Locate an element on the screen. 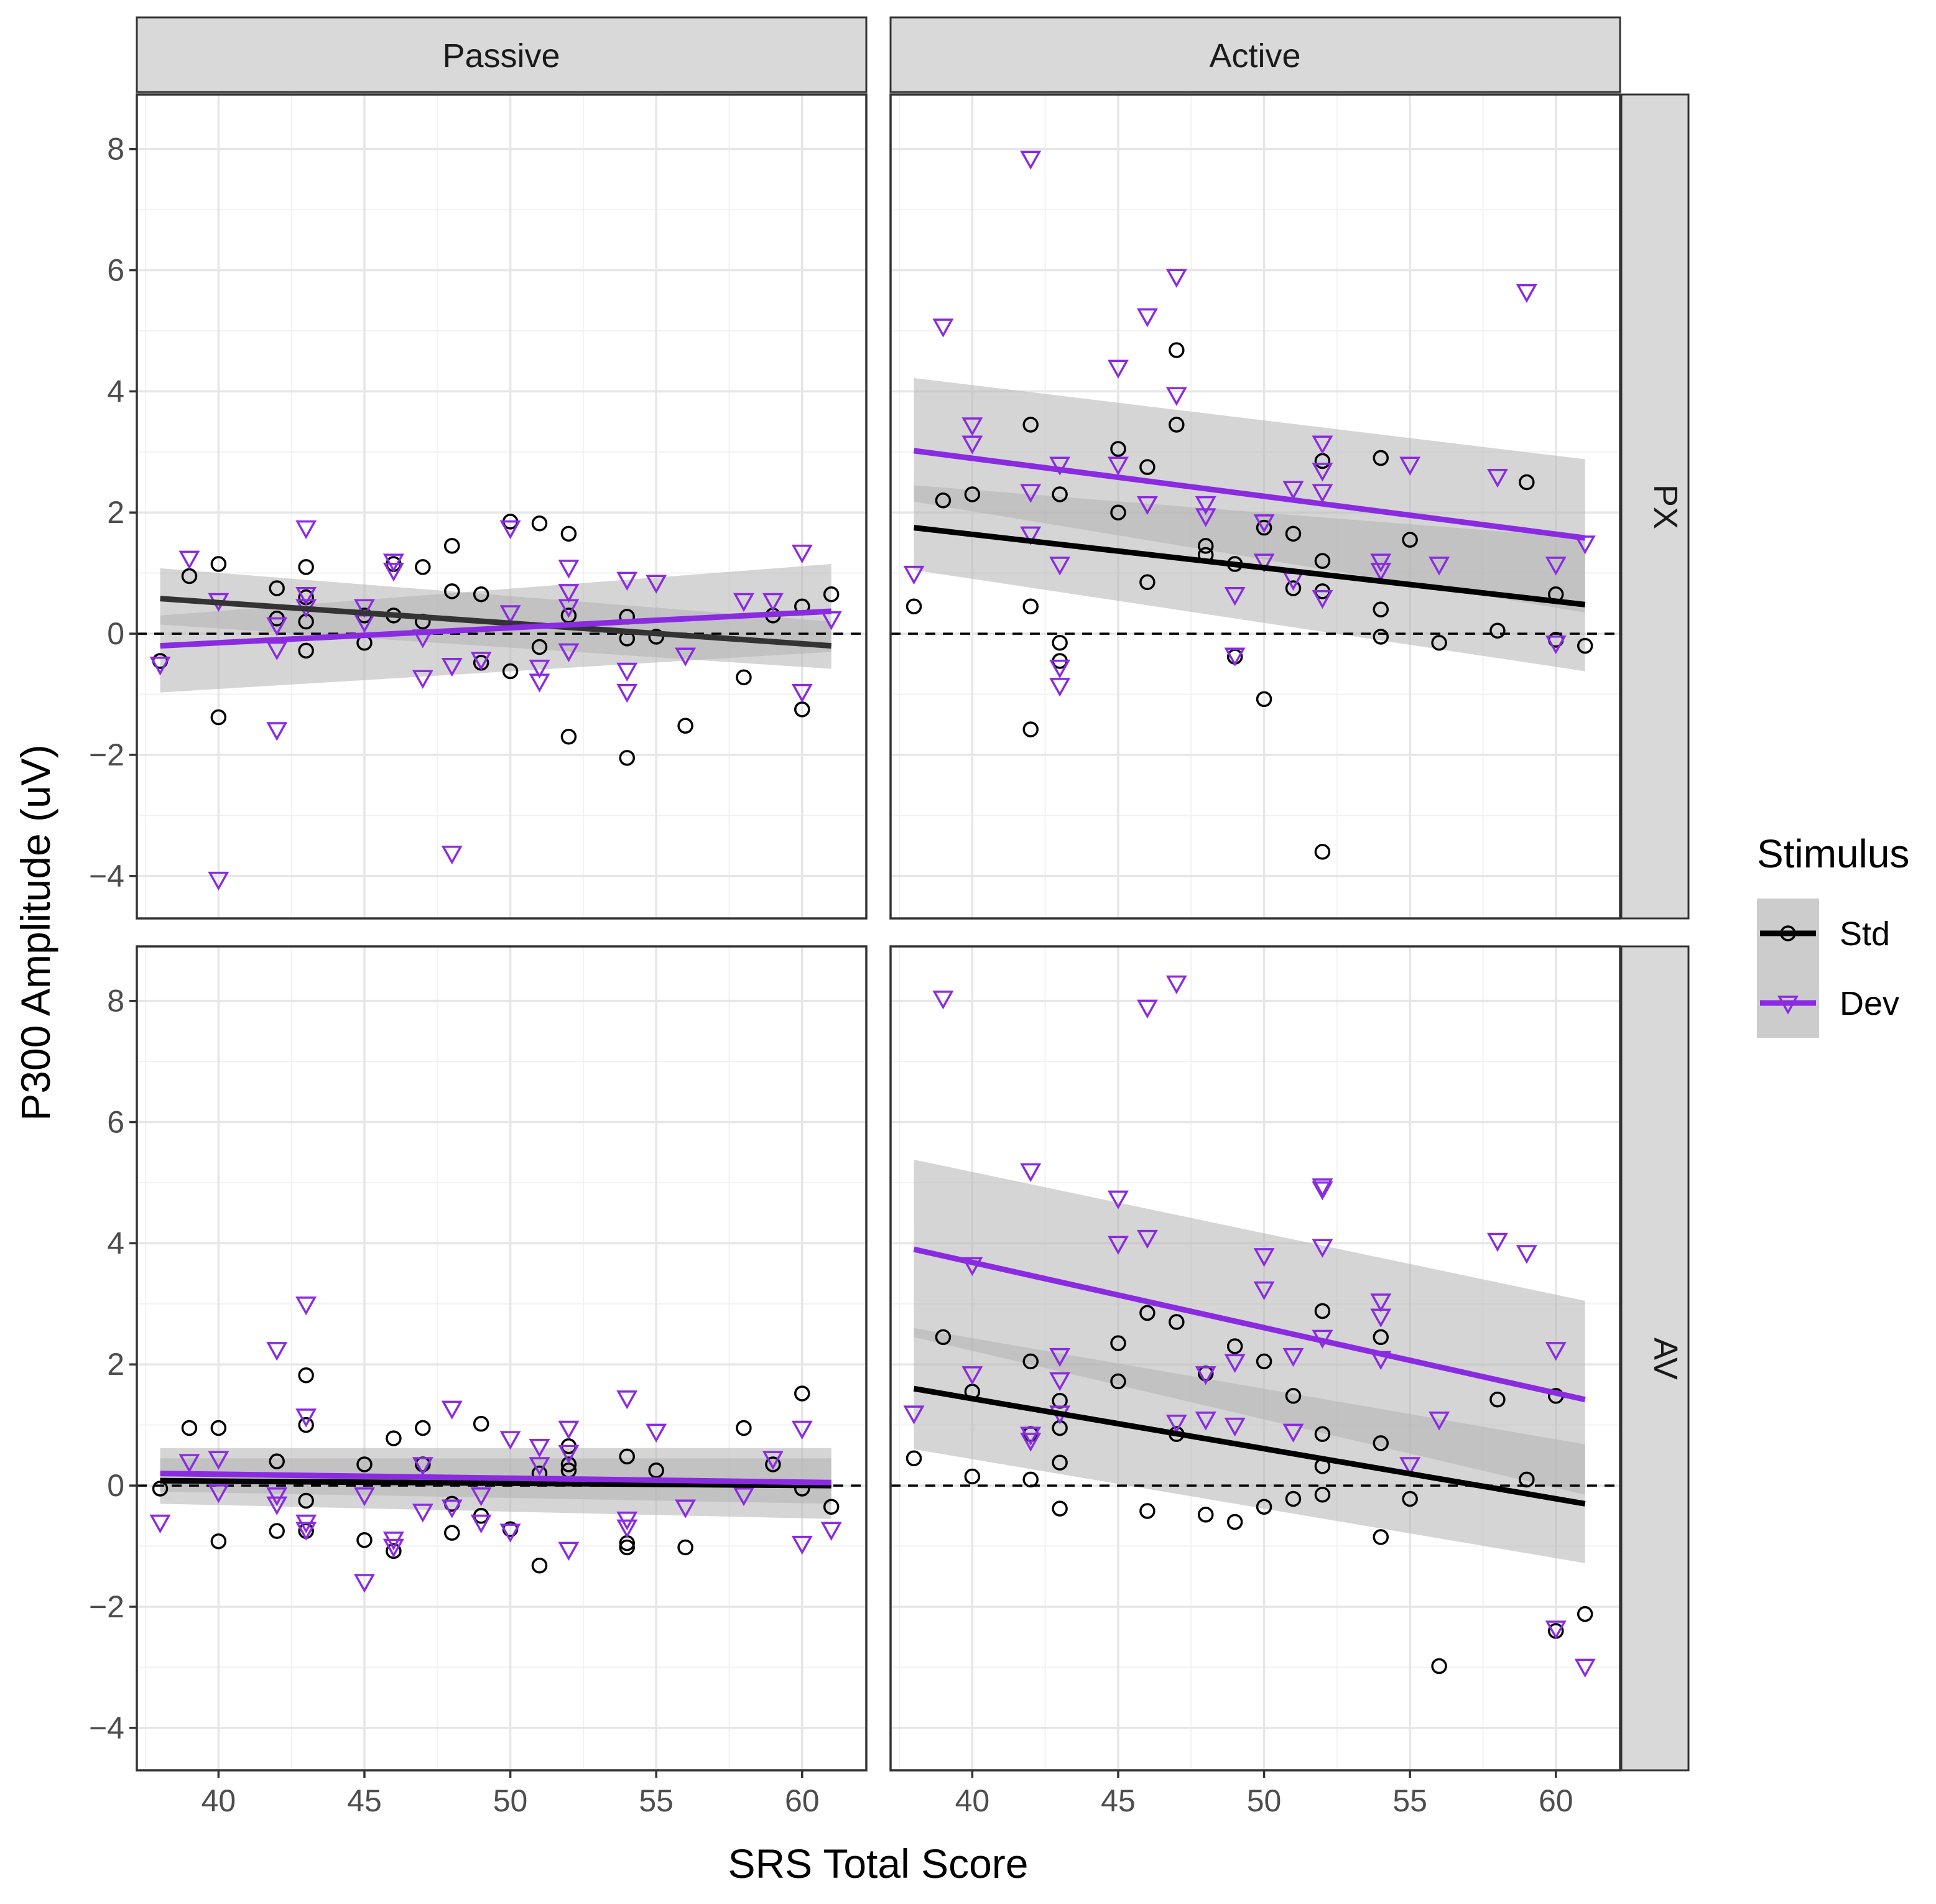 Image resolution: width=1936 pixels, height=1904 pixels. x-tick-label: 45 is located at coordinates (1118, 1800).